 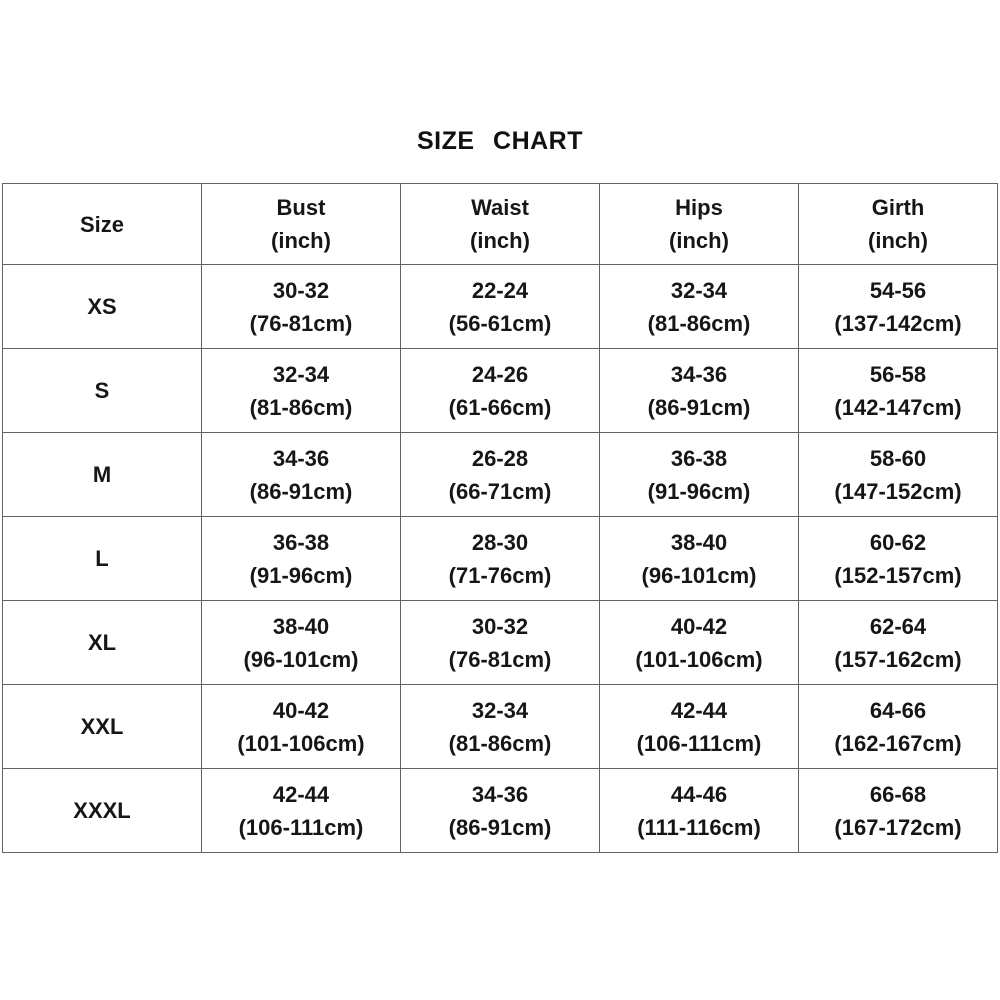 I want to click on cell-inch-value: 22-24, so click(x=500, y=290).